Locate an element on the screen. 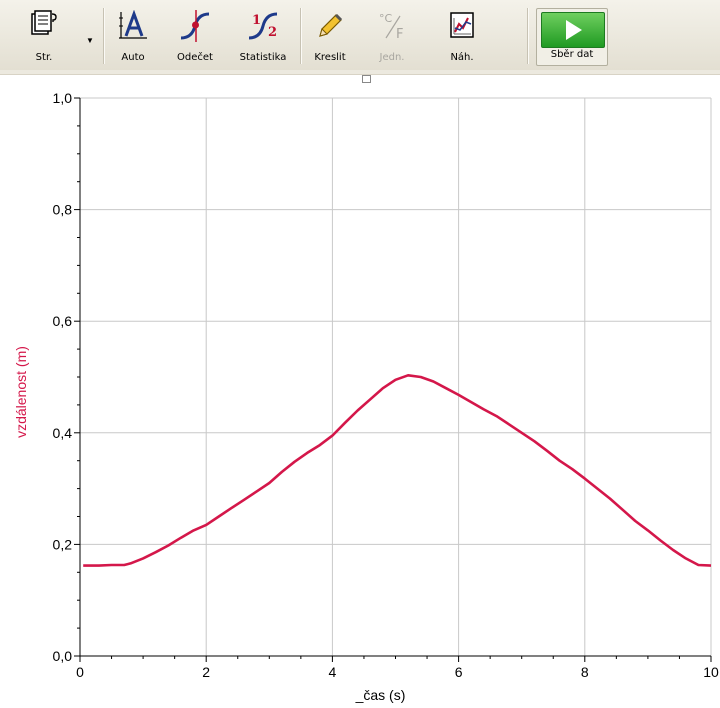  page-button: Str. is located at coordinates (44, 36).